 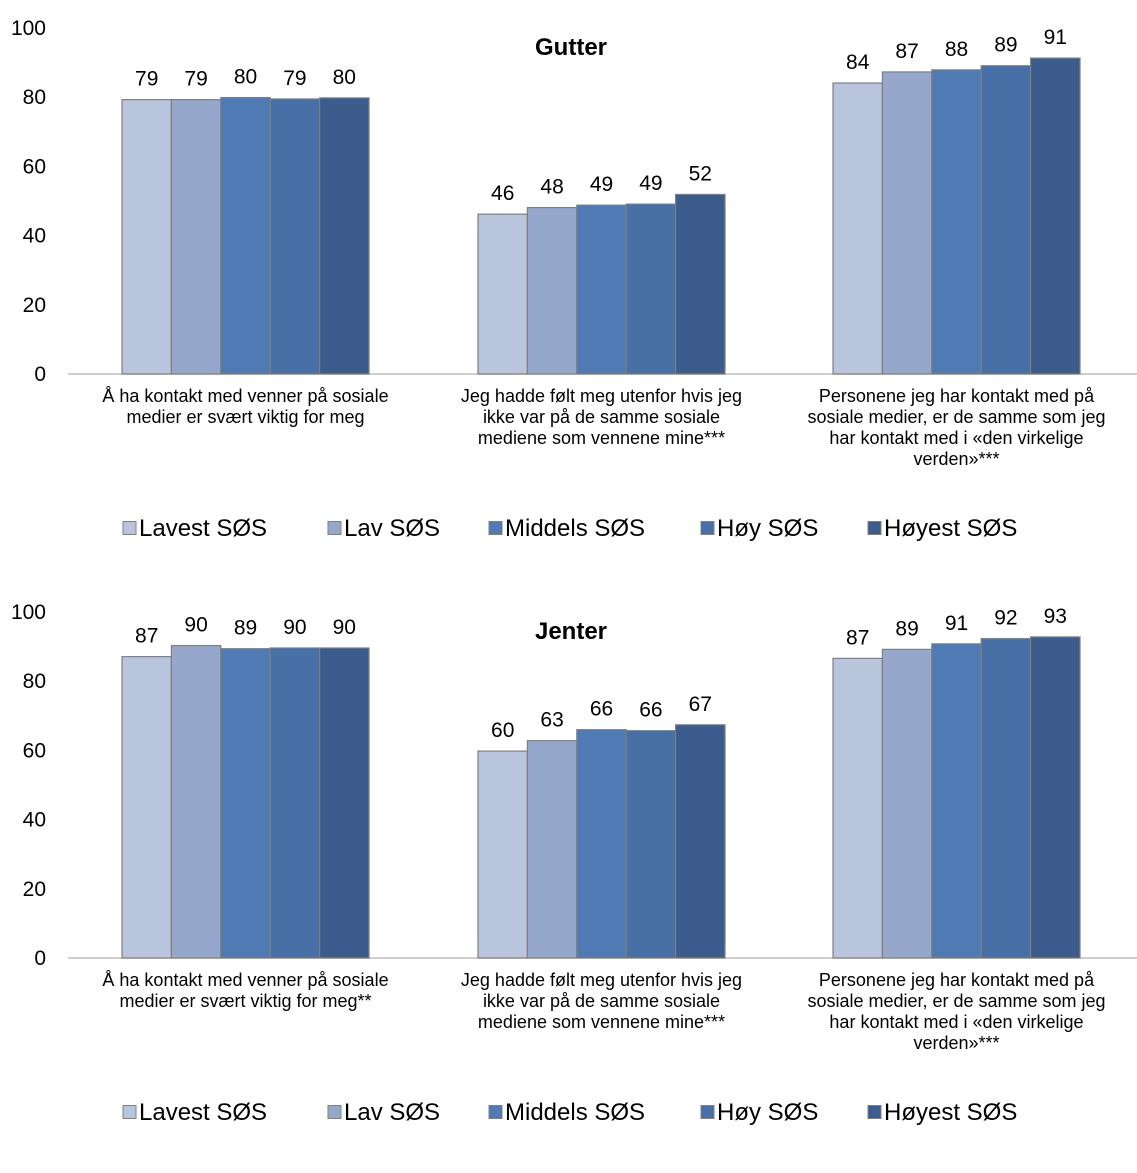 What do you see at coordinates (601, 709) in the screenshot?
I see `data-label: 66` at bounding box center [601, 709].